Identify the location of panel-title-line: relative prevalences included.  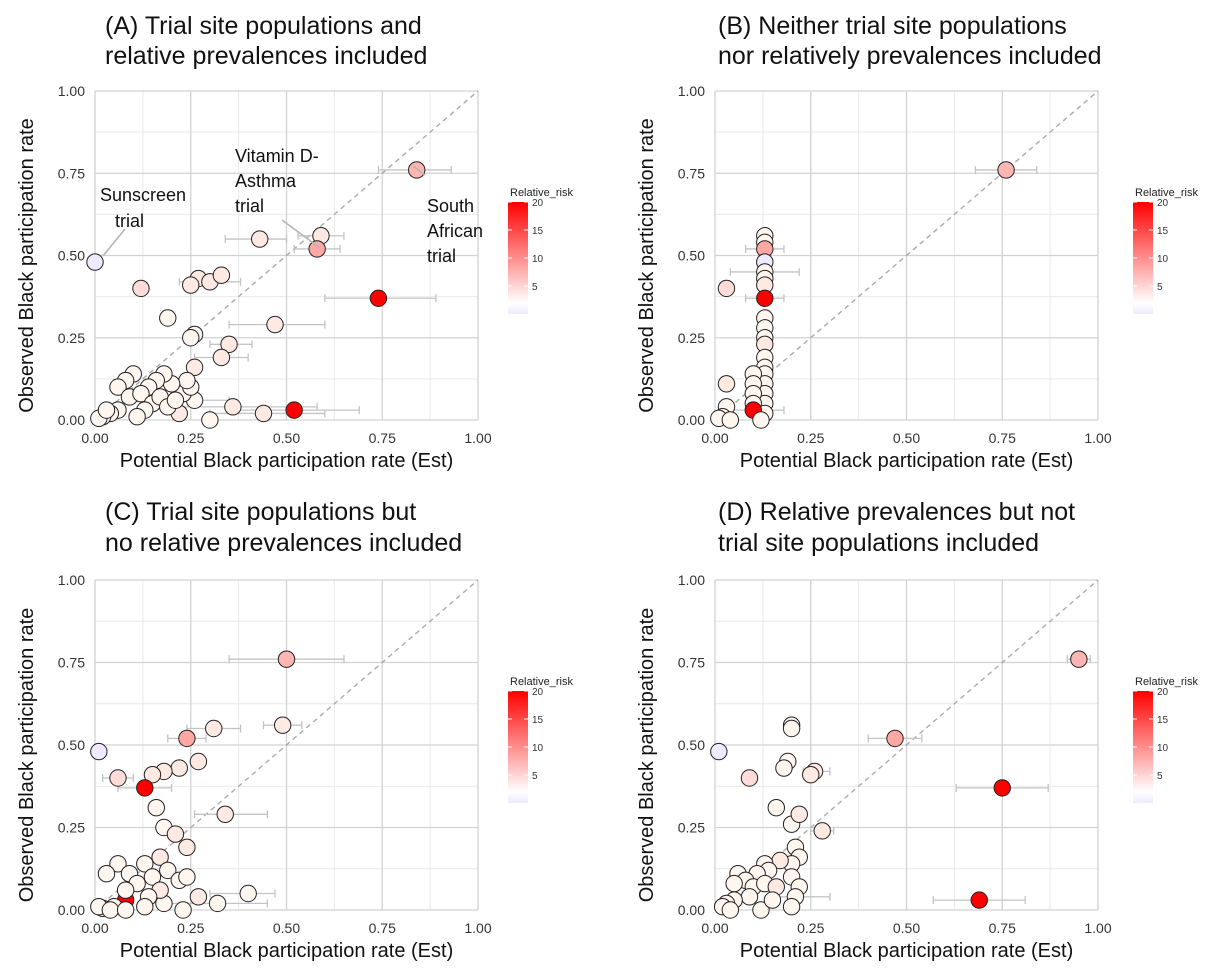
(266, 56).